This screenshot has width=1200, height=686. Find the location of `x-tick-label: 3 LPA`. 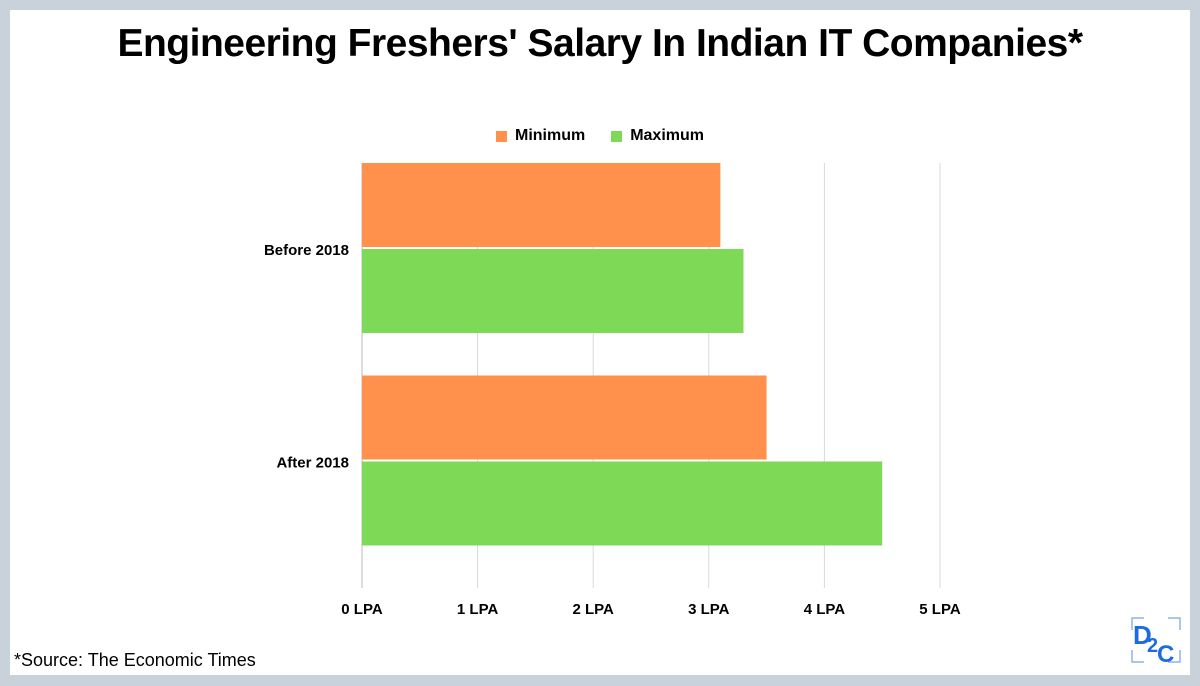

x-tick-label: 3 LPA is located at coordinates (709, 609).